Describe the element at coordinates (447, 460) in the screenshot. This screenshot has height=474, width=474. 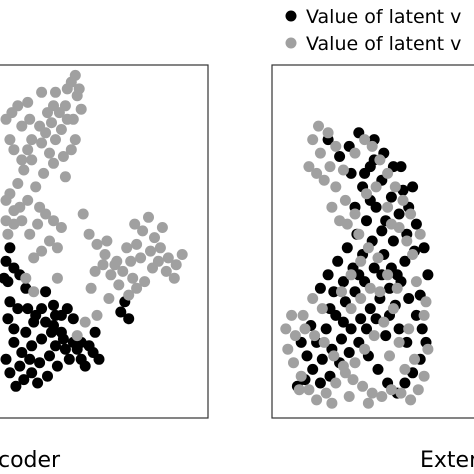
I see `panel-caption-right: Exter` at that location.